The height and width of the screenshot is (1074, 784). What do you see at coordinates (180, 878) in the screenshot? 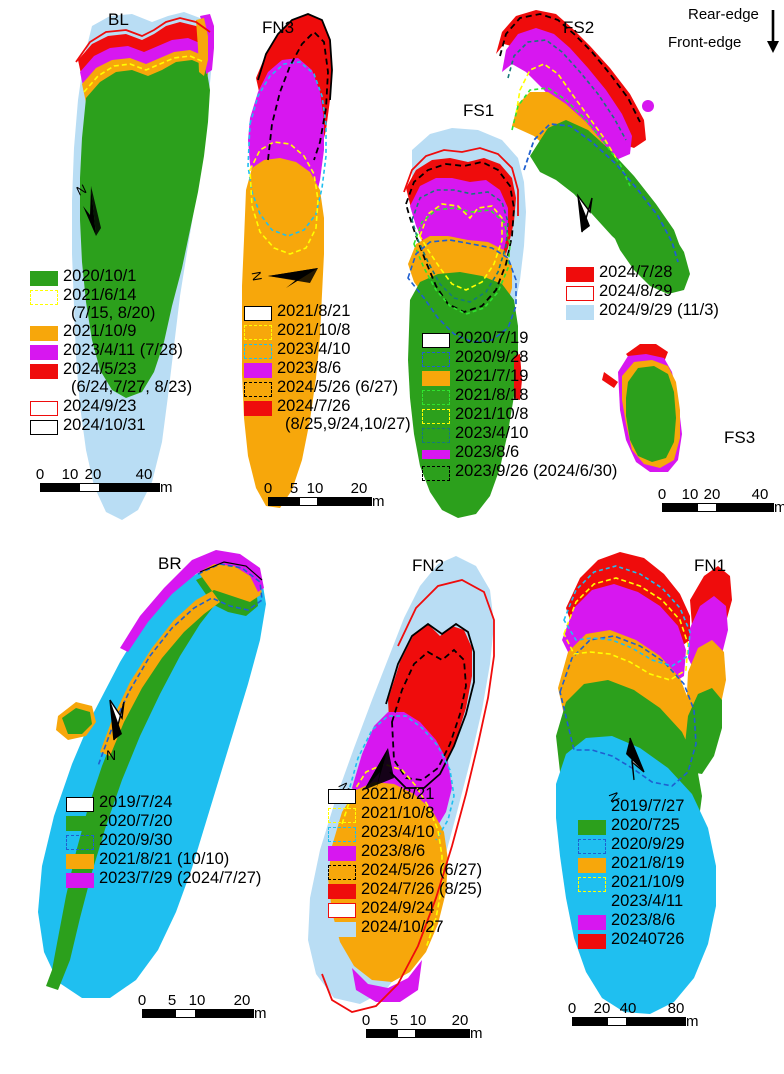
I see `legend-label: 2023/7/29 (2024/7/27)` at bounding box center [180, 878].